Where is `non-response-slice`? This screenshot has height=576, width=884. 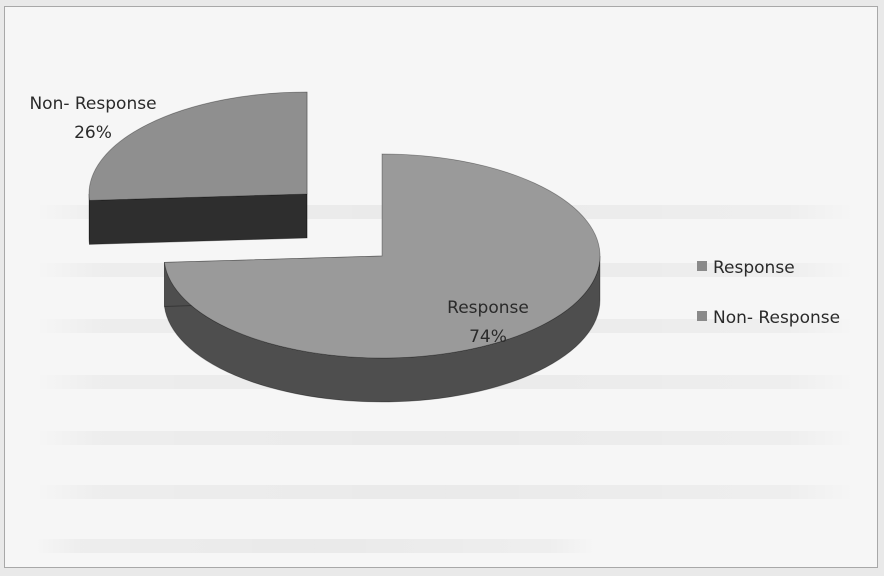
non-response-slice is located at coordinates (198, 146).